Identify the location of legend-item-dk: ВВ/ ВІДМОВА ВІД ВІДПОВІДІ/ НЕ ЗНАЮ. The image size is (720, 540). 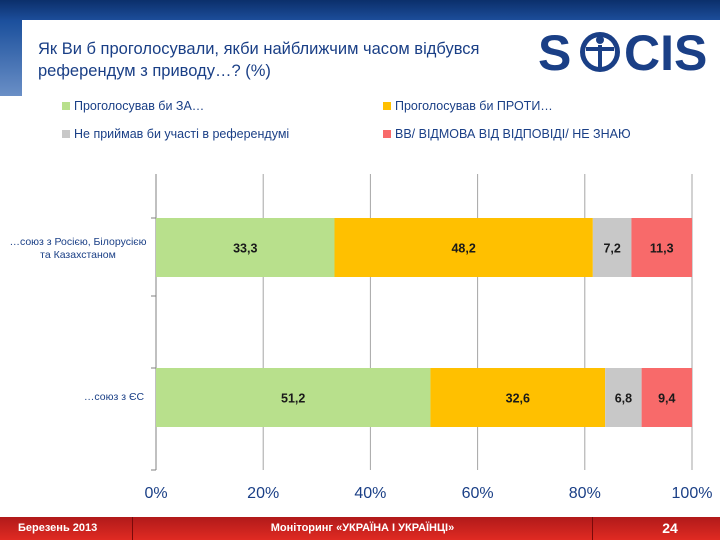
(507, 134).